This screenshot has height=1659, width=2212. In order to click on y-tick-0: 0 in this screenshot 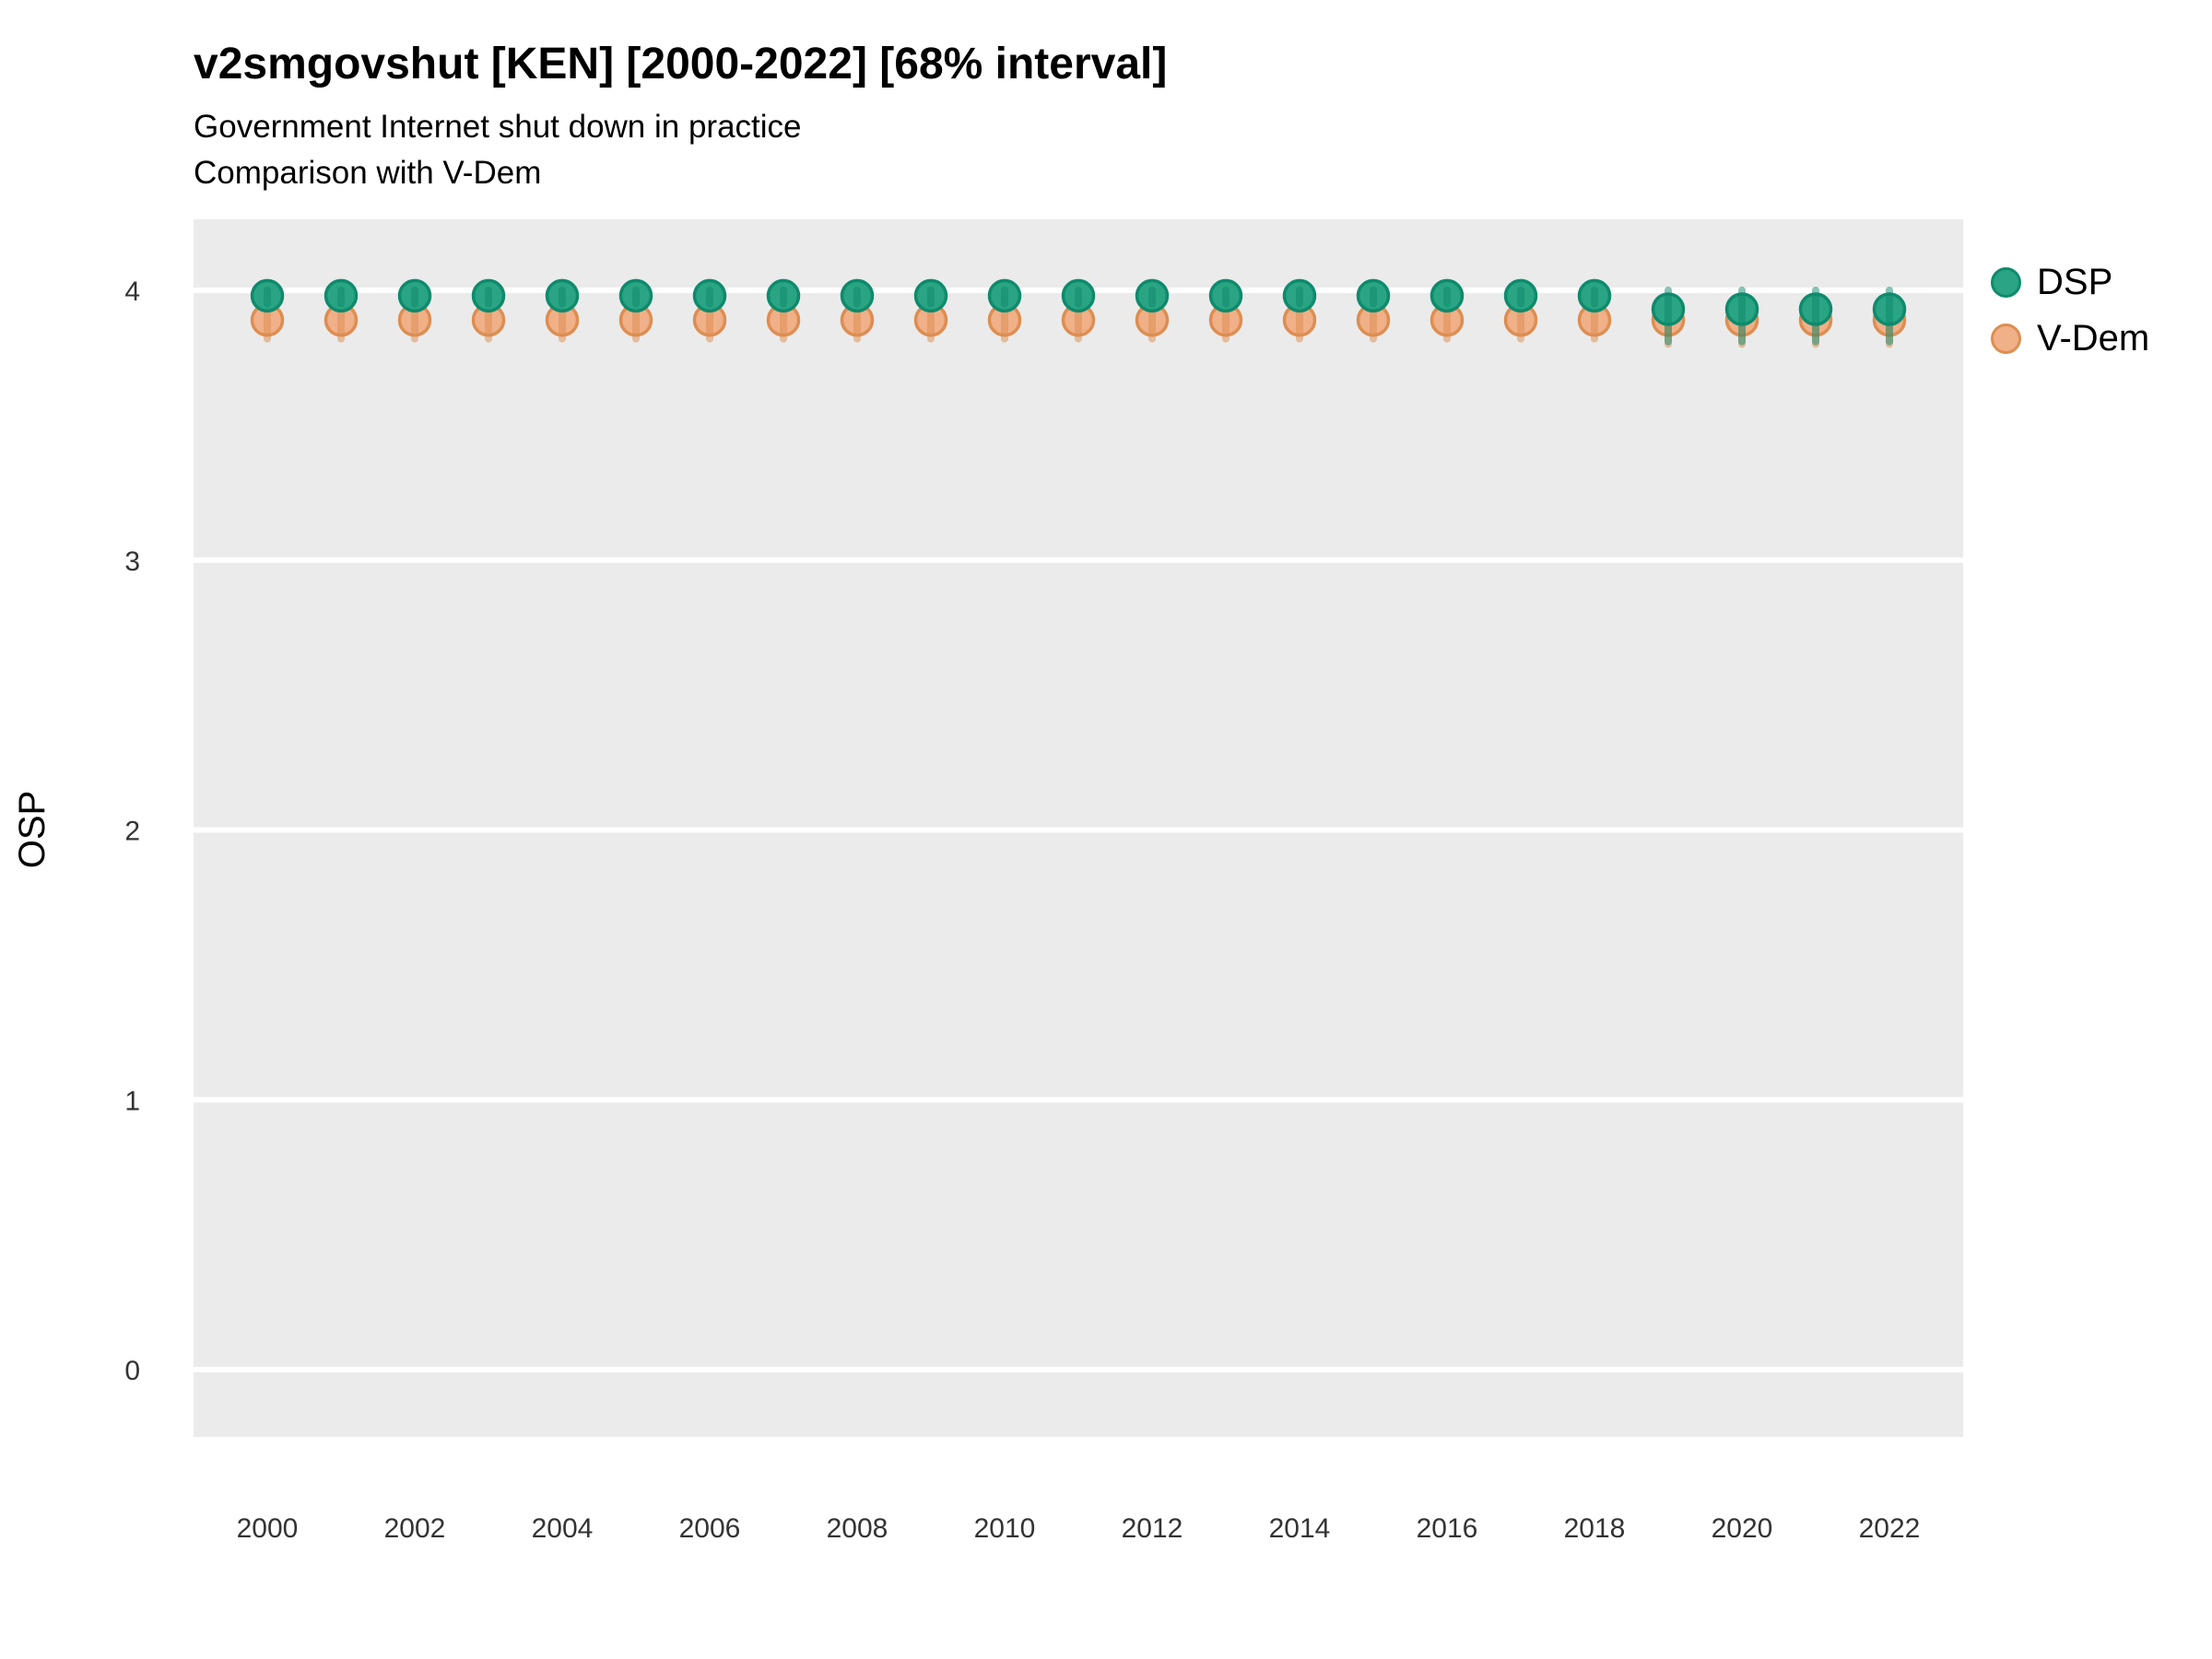, I will do `click(132, 1371)`.